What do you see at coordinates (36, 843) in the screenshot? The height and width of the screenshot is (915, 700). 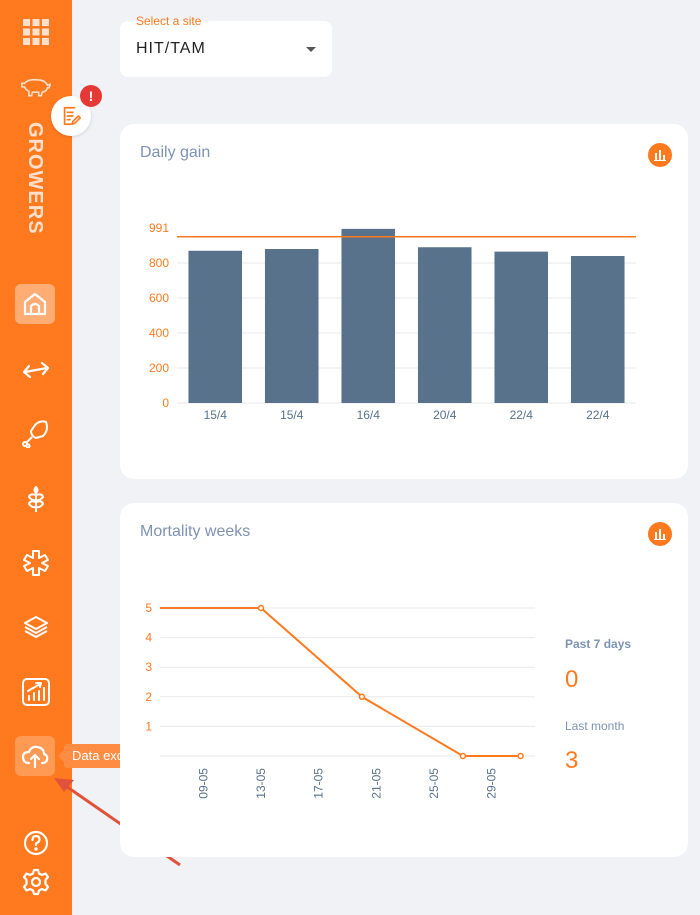 I see `help-icon` at bounding box center [36, 843].